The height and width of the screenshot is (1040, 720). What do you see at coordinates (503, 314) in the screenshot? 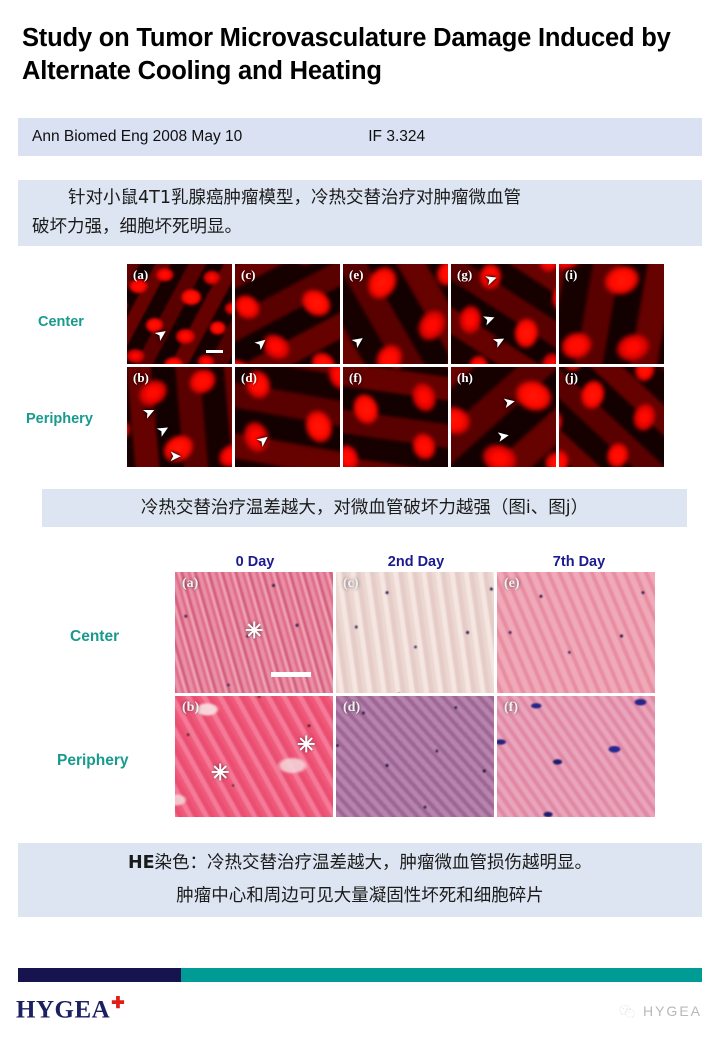
I see `fluo-panel-g: (g) ➤ ➤ ➤` at bounding box center [503, 314].